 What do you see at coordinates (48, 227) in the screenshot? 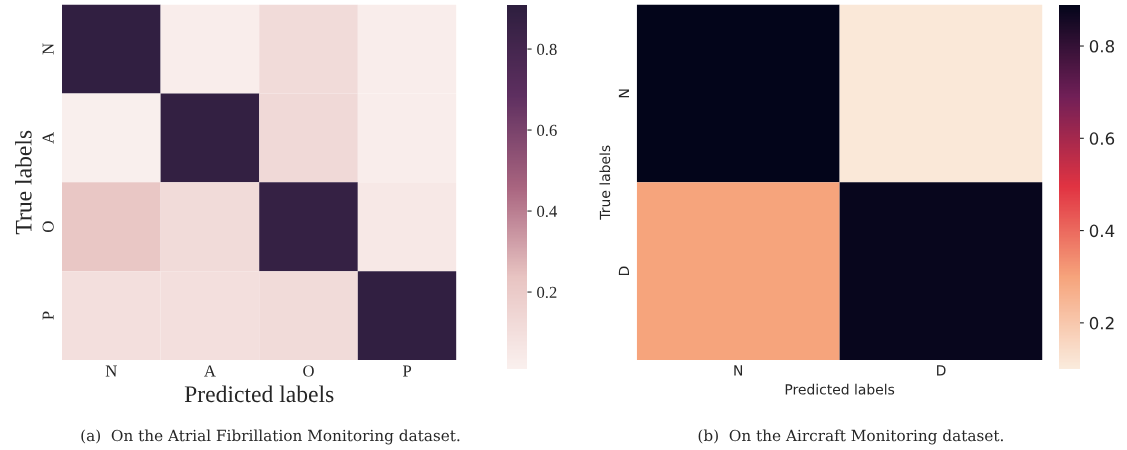
I see `y-tick-label: O` at bounding box center [48, 227].